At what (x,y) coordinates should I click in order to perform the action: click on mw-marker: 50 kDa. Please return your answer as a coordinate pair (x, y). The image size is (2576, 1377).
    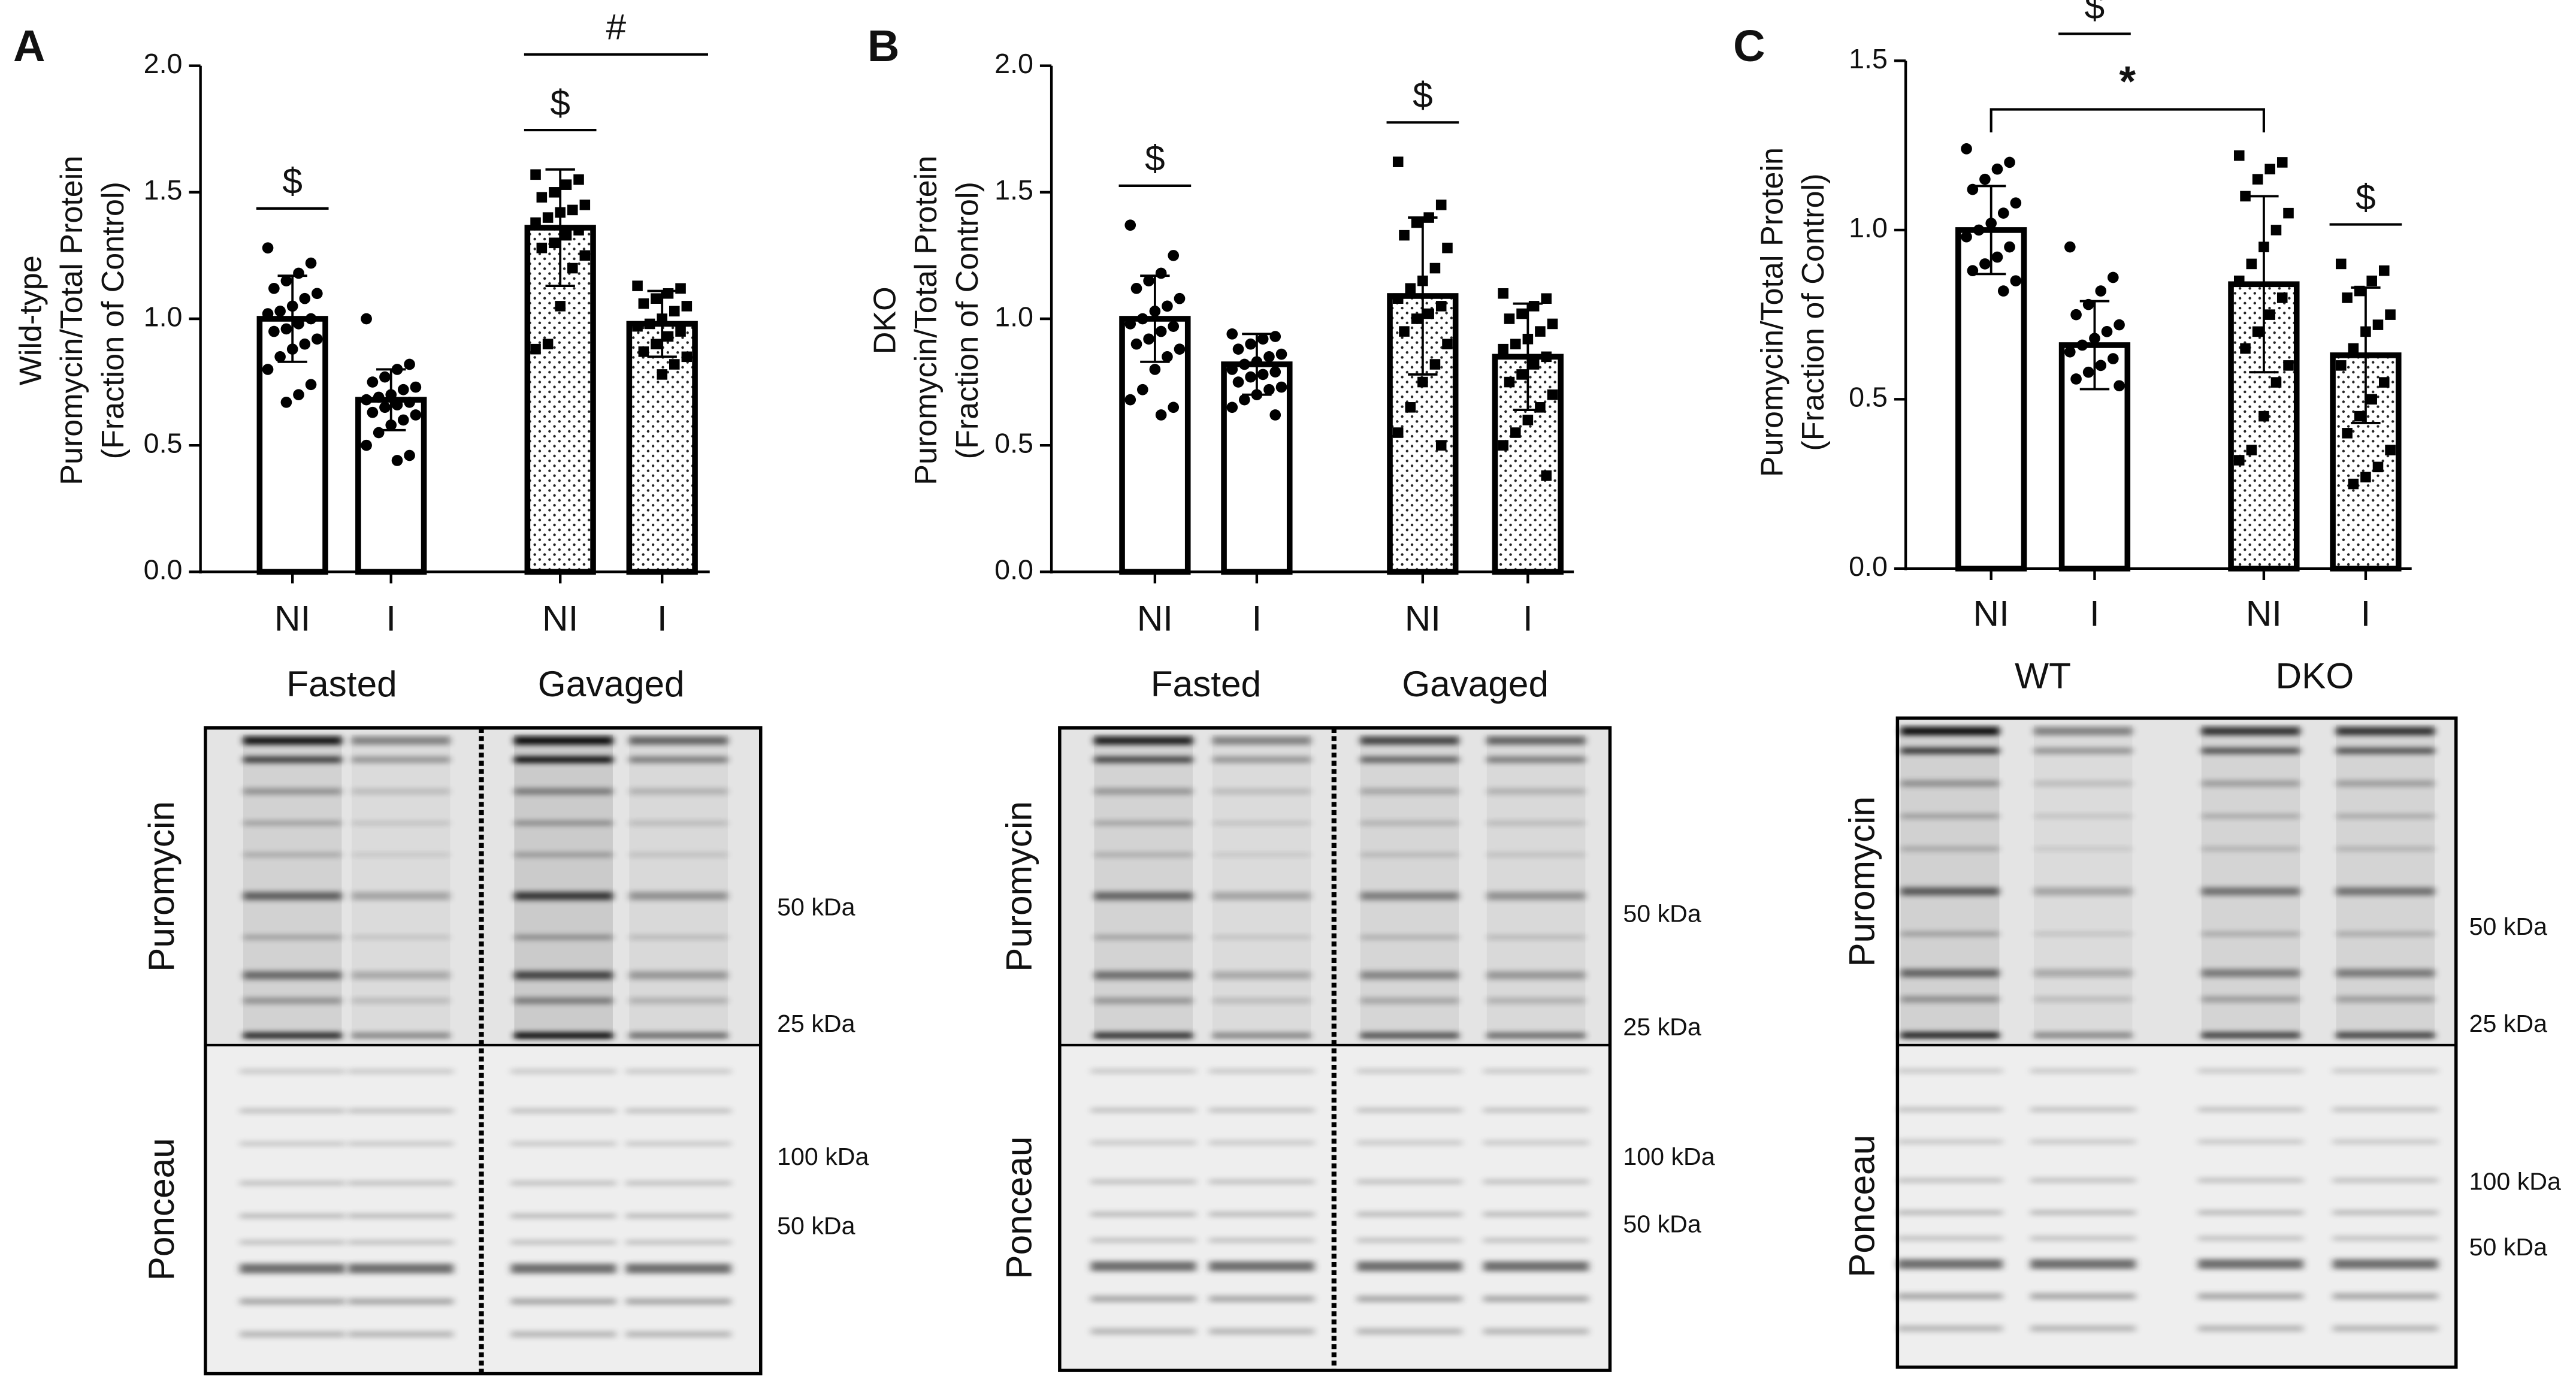
    Looking at the image, I should click on (816, 1225).